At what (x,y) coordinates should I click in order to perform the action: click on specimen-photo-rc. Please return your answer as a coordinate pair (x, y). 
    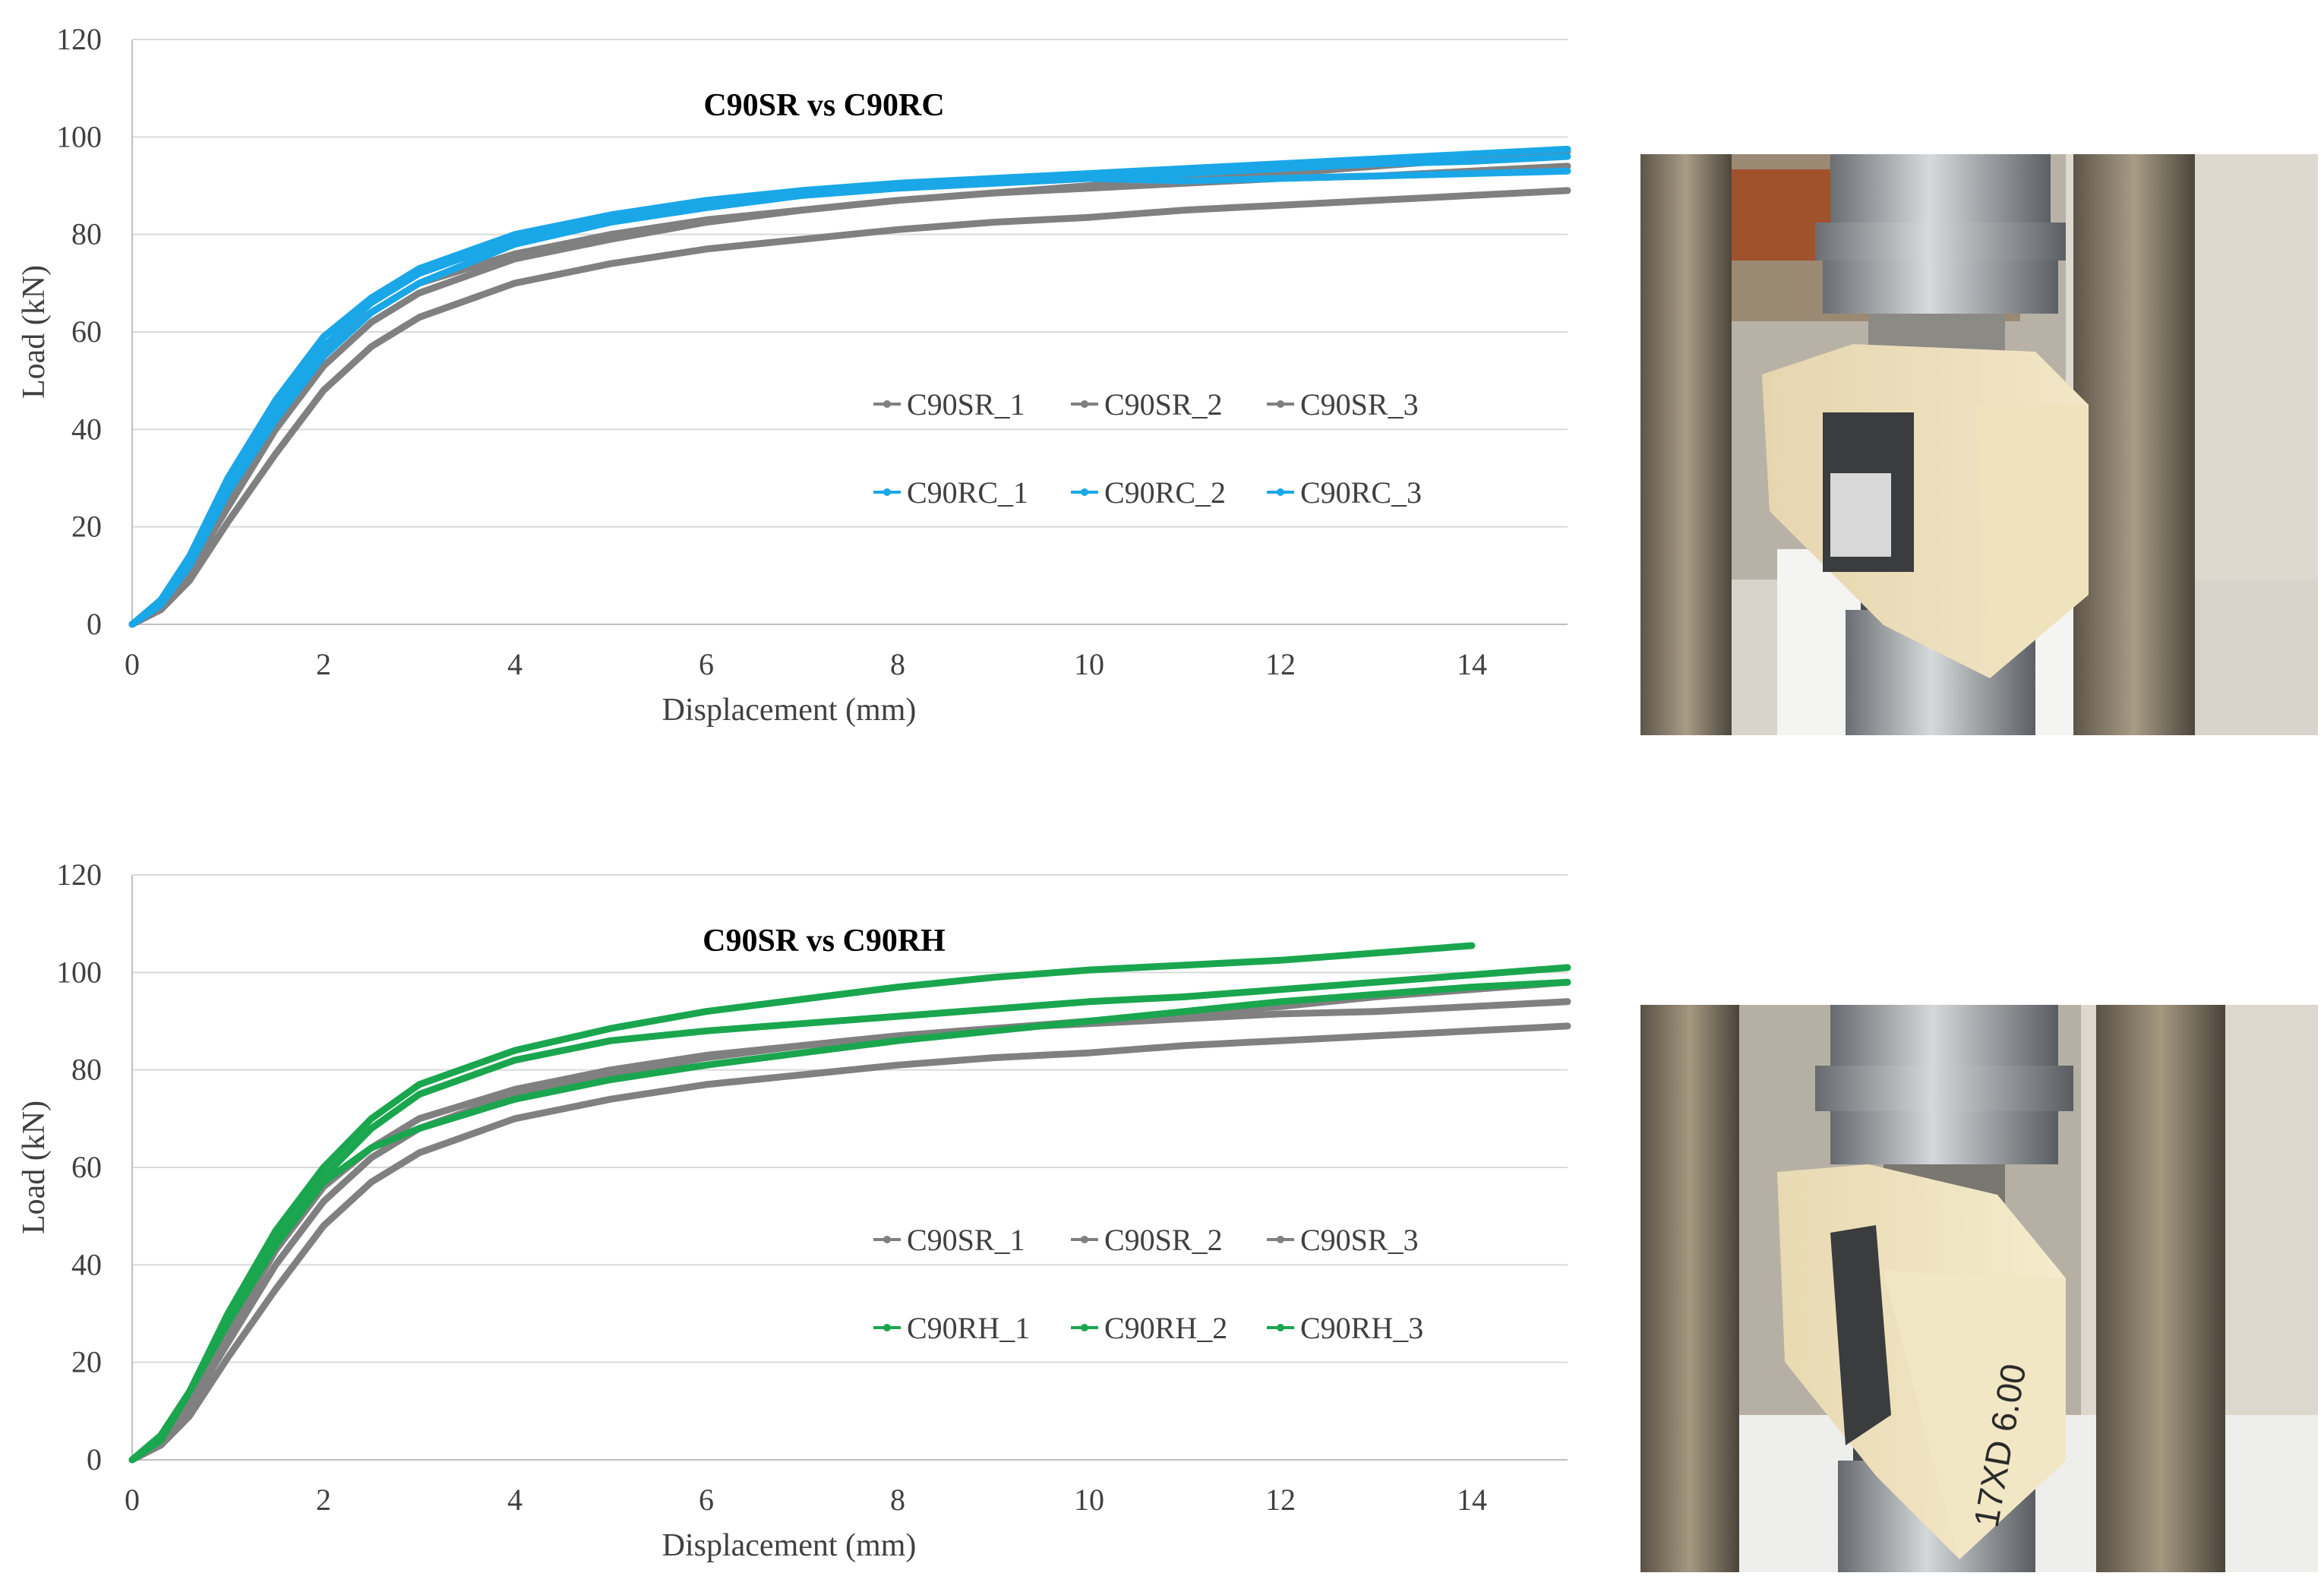
    Looking at the image, I should click on (1979, 444).